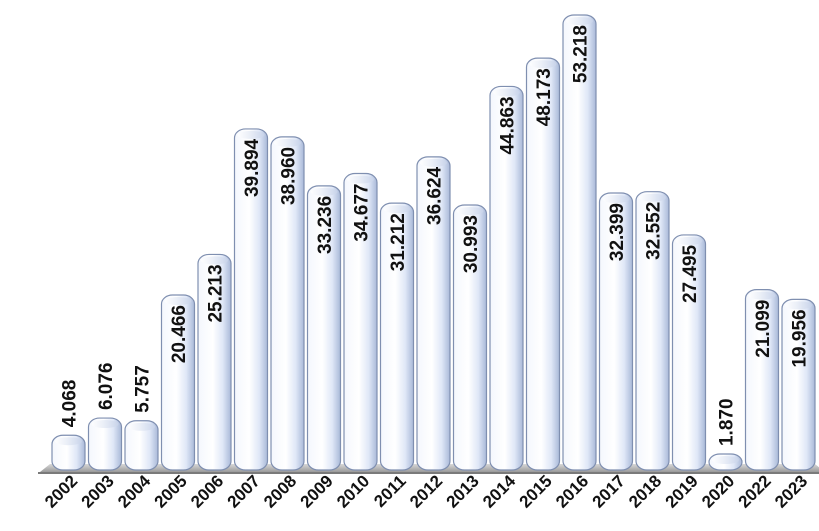 This screenshot has width=819, height=531. I want to click on bar-2015, so click(543, 264).